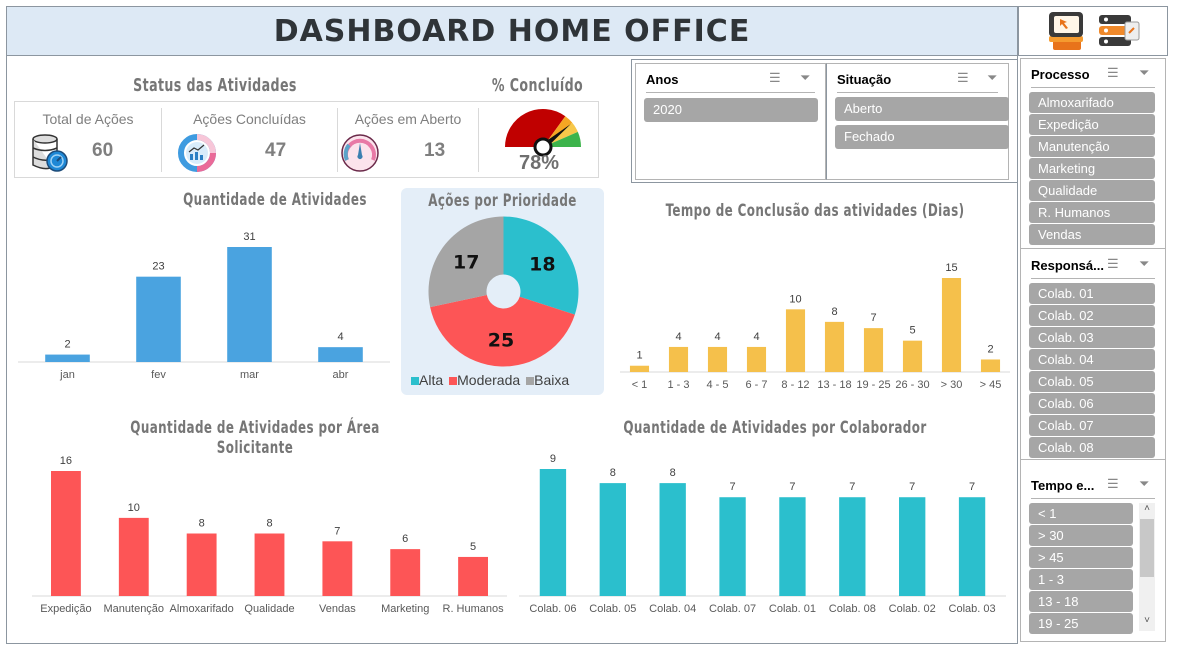  Describe the element at coordinates (1092, 337) in the screenshot. I see `slicer-item: Colab. 03` at that location.